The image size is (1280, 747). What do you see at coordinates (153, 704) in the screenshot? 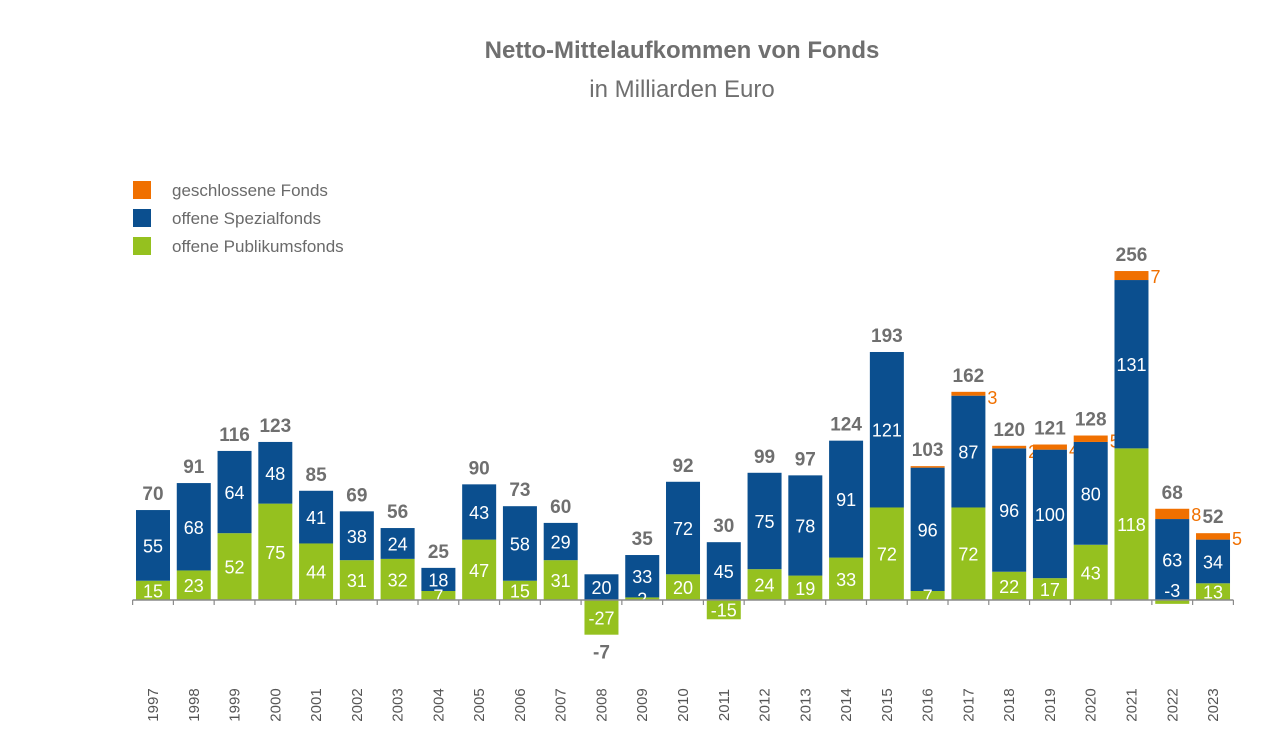
I see `x-tick-label: 1997` at bounding box center [153, 704].